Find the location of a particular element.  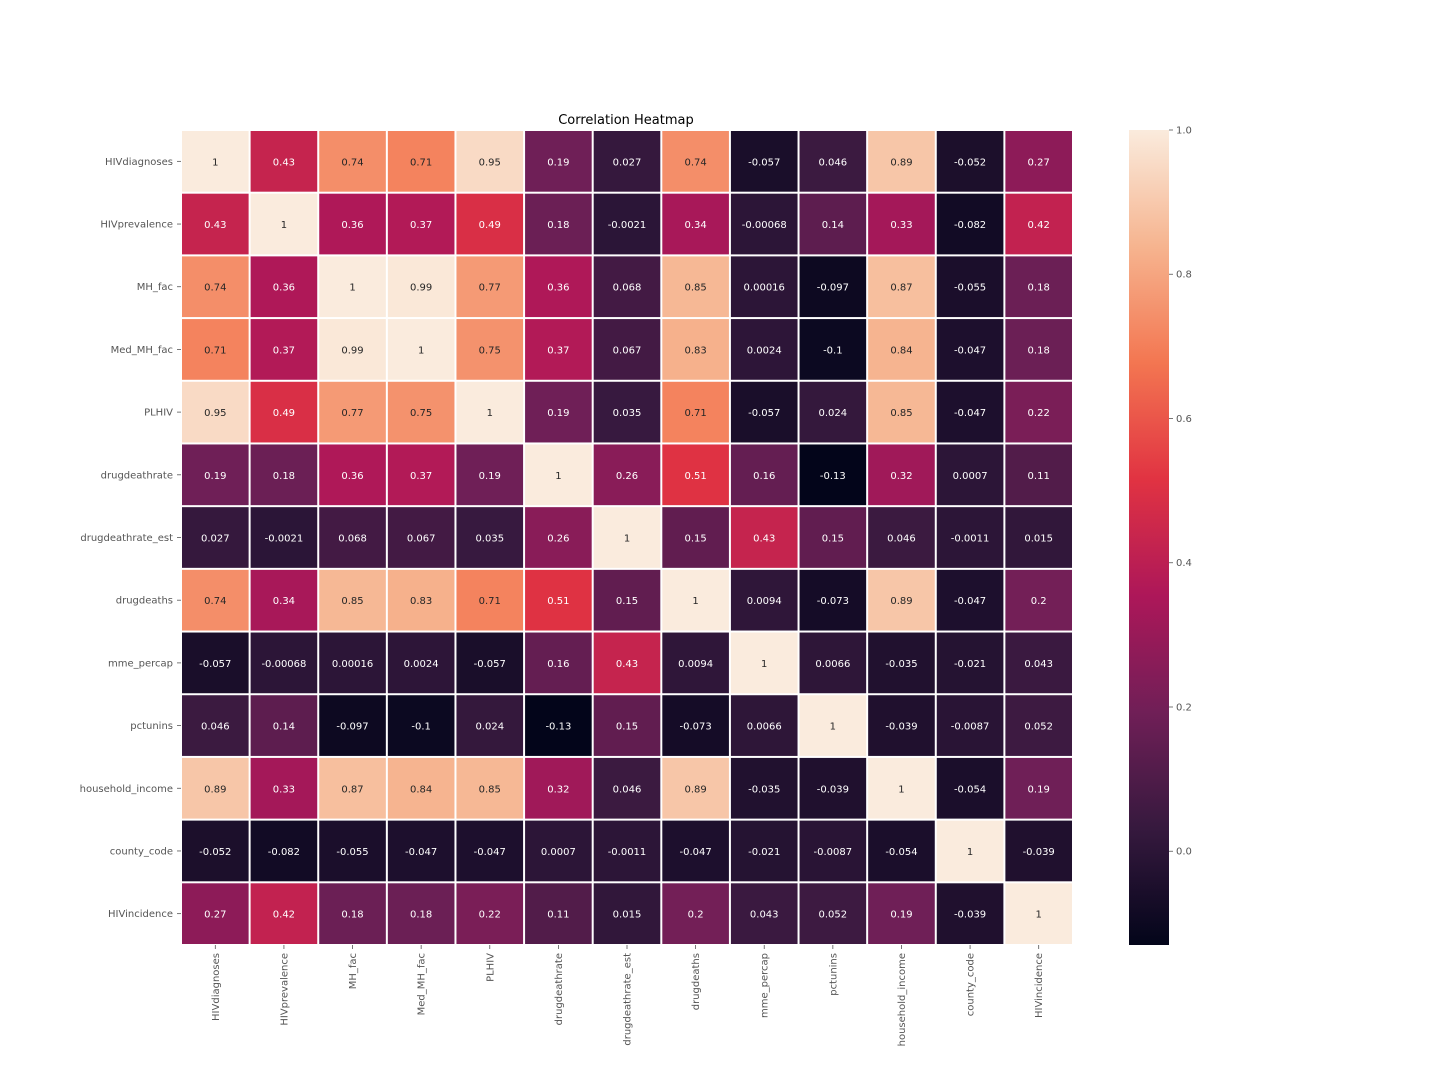

cell-value-label: -0.055 is located at coordinates (970, 288).